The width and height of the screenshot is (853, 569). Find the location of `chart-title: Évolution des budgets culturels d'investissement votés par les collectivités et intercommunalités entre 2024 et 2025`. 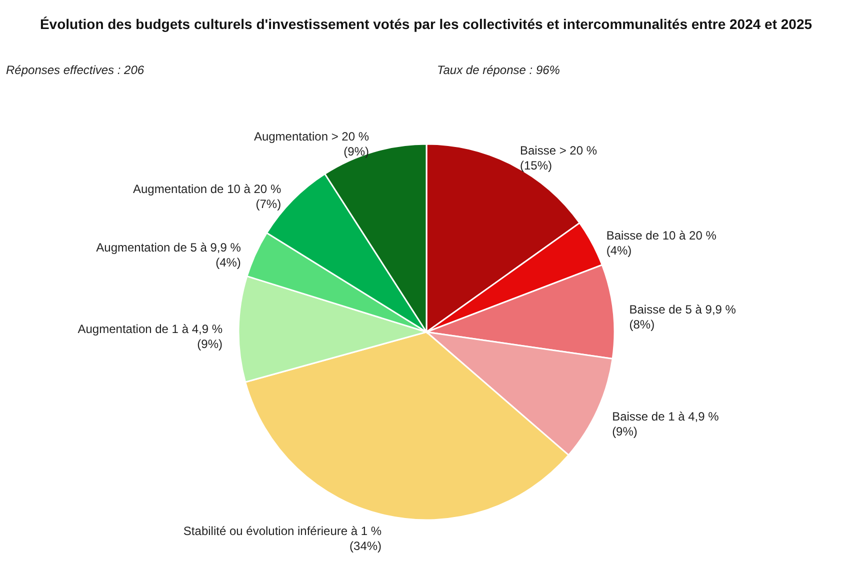

chart-title: Évolution des budgets culturels d'investissement votés par les collectivités et intercommunalités entre 2024 et 2025 is located at coordinates (426, 24).